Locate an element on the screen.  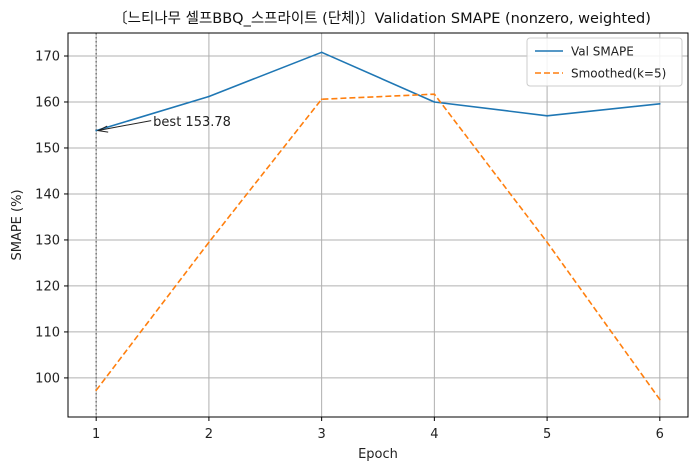
legend: Val SMAPE Smoothed(k=5) is located at coordinates (604, 62).